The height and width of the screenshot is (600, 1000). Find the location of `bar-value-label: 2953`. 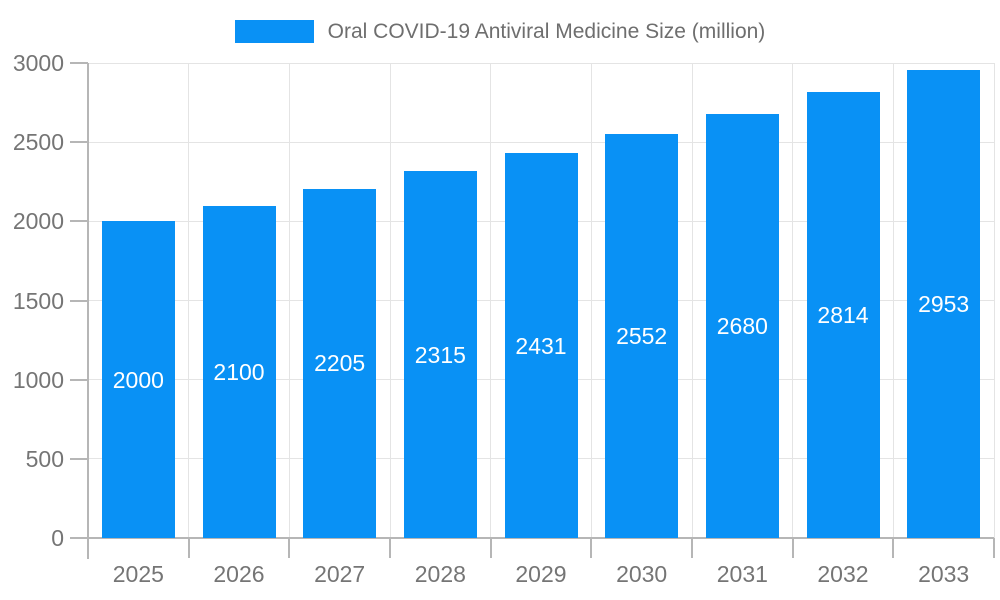

bar-value-label: 2953 is located at coordinates (944, 304).